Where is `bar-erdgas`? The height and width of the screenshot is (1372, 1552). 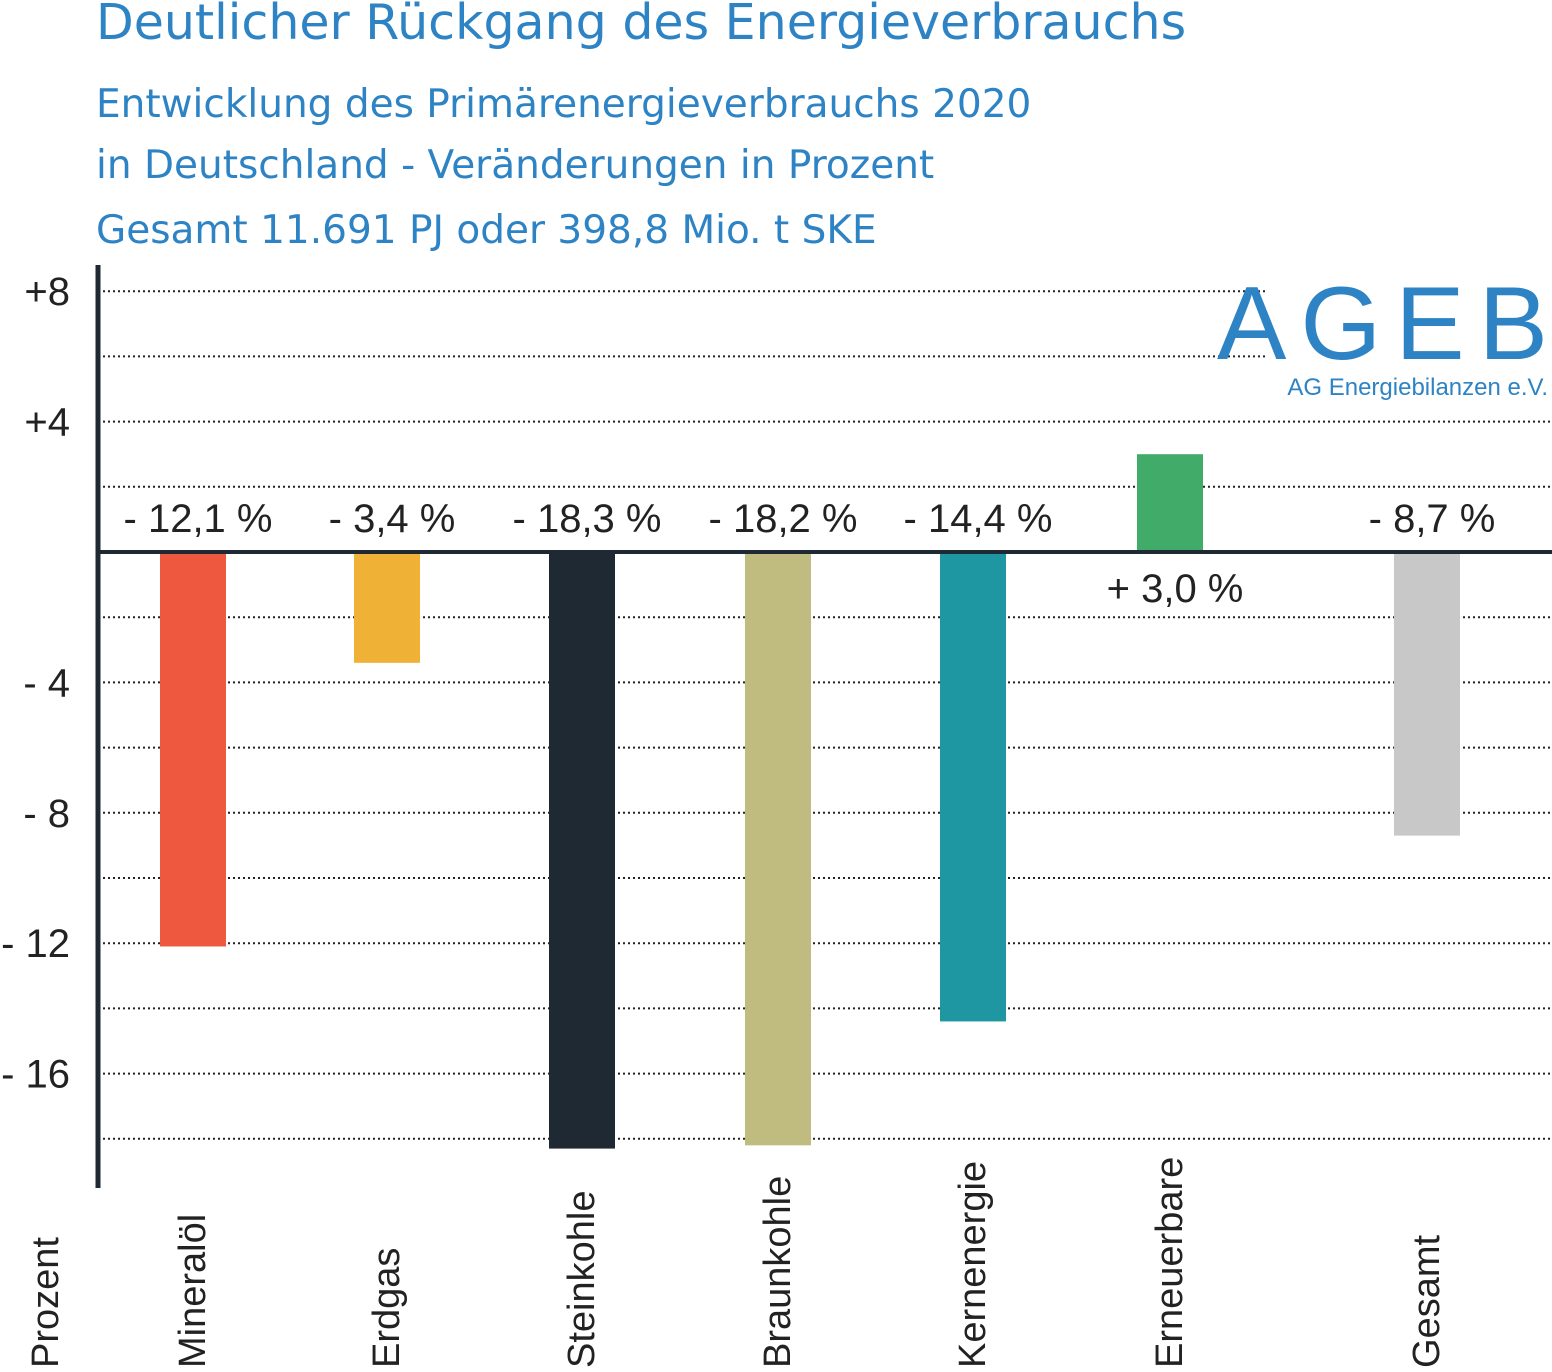
bar-erdgas is located at coordinates (387, 607).